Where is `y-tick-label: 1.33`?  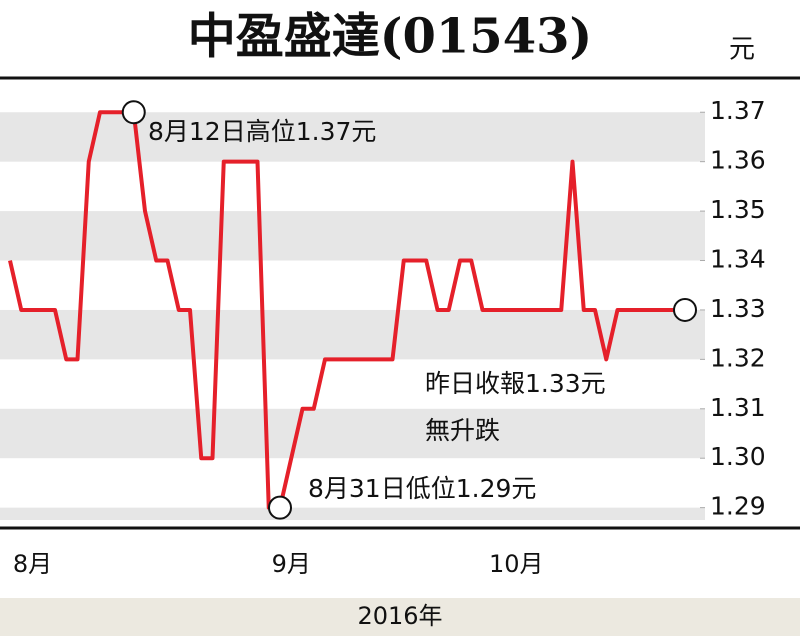 y-tick-label: 1.33 is located at coordinates (738, 308).